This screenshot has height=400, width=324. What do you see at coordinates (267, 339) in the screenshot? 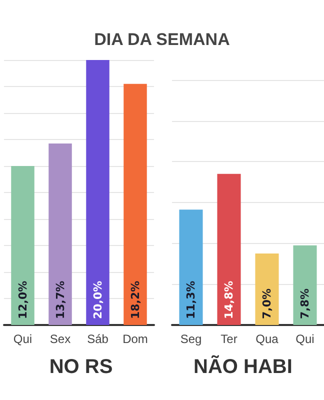
I see `x-tick-label: Qua` at bounding box center [267, 339].